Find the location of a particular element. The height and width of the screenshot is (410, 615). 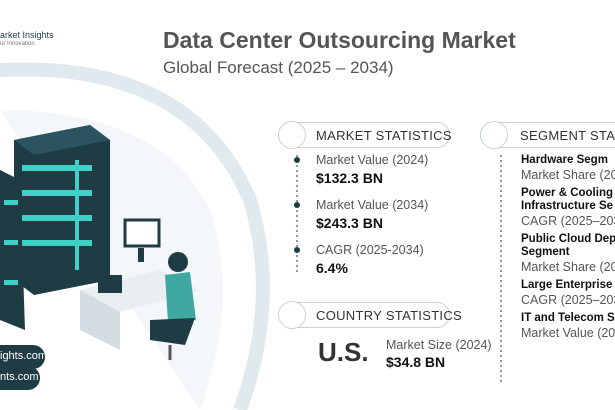

title: Data Center Outsourcing Market is located at coordinates (339, 40).